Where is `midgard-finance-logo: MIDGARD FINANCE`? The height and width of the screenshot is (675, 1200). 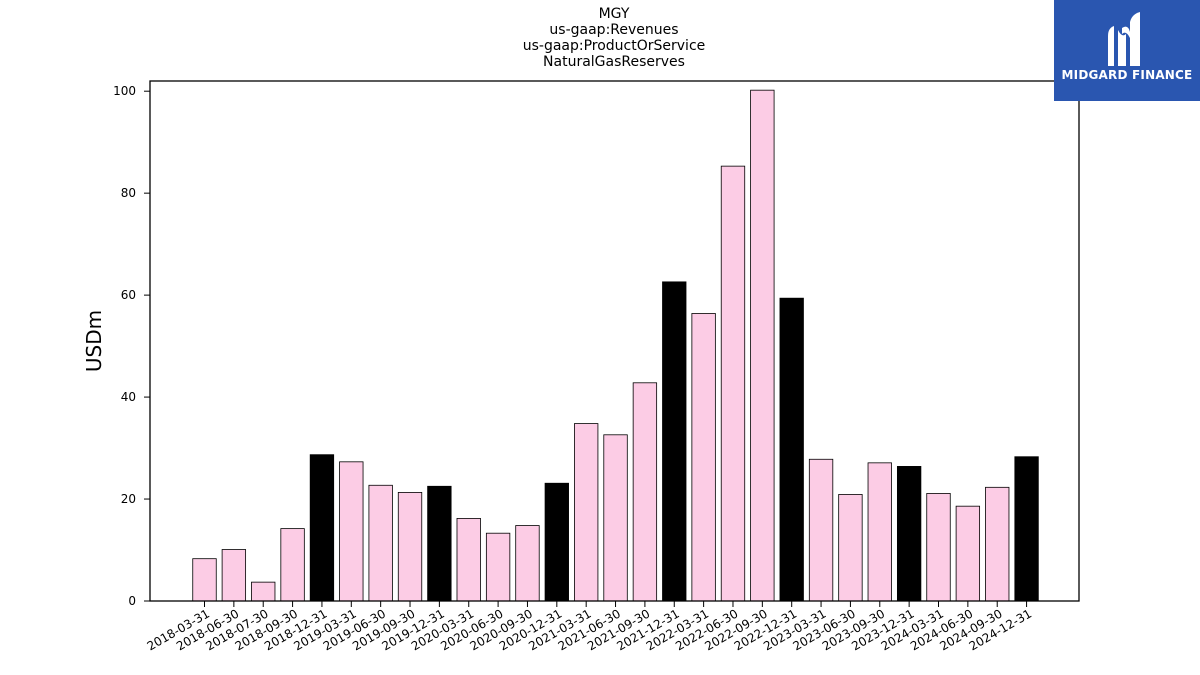
midgard-finance-logo: MIDGARD FINANCE is located at coordinates (1127, 50).